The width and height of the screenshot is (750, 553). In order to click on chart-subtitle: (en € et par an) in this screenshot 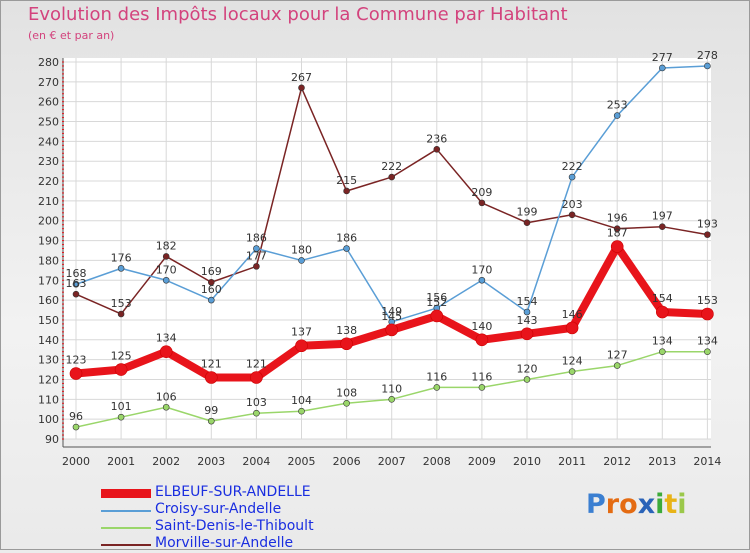, I will do `click(71, 35)`.